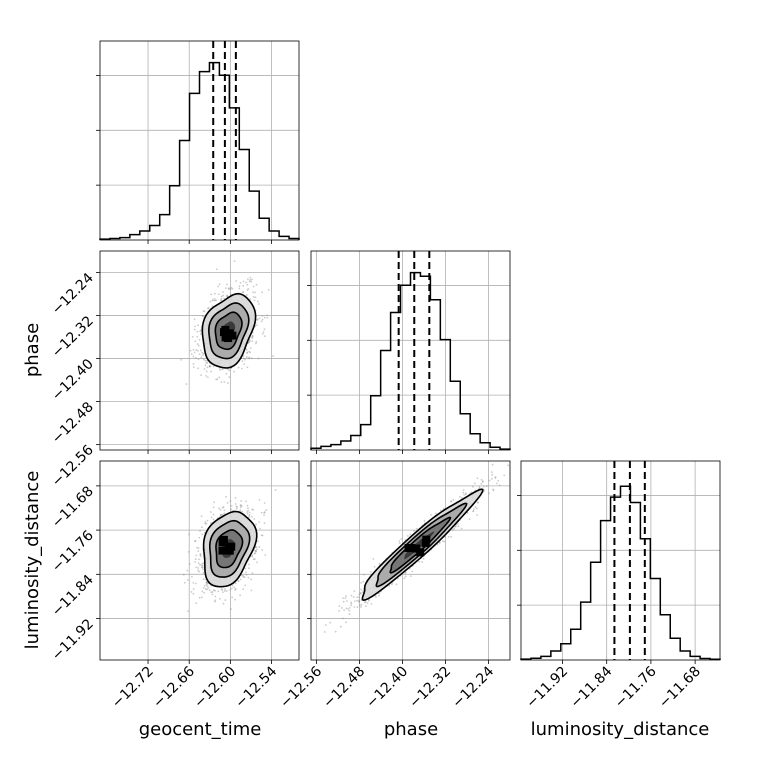  Describe the element at coordinates (32, 350) in the screenshot. I see `y-axis-label-phase: phase` at that location.